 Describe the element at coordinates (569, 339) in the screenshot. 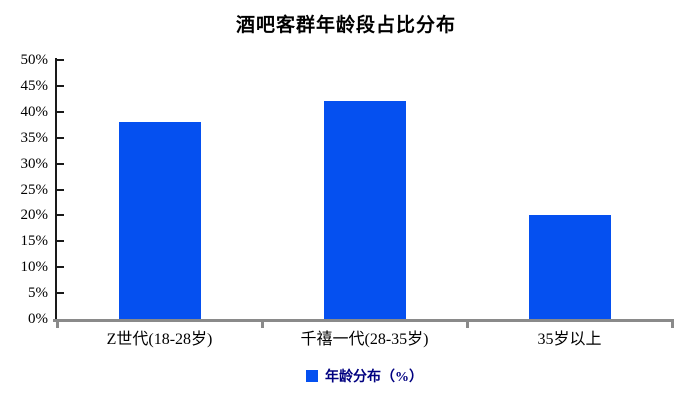

I see `x-axis-category-label: 35岁以上` at that location.